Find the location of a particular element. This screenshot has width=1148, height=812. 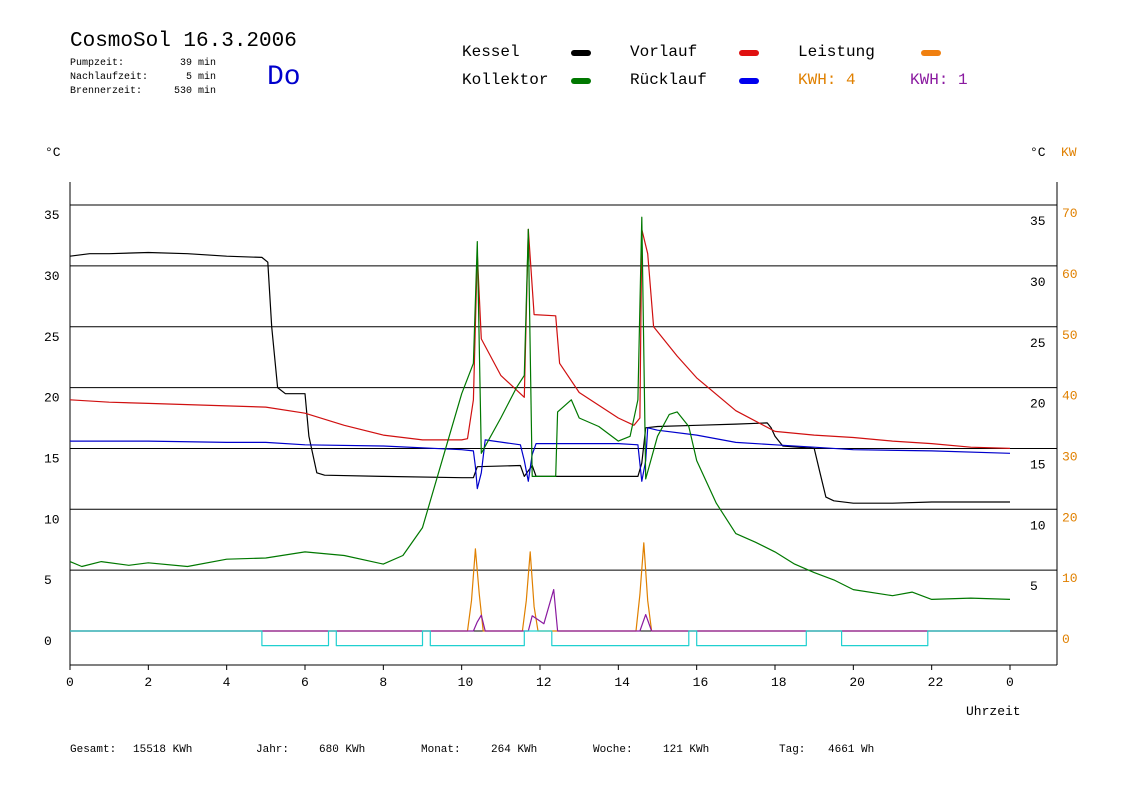

x-tick-label: 8 is located at coordinates (383, 682).